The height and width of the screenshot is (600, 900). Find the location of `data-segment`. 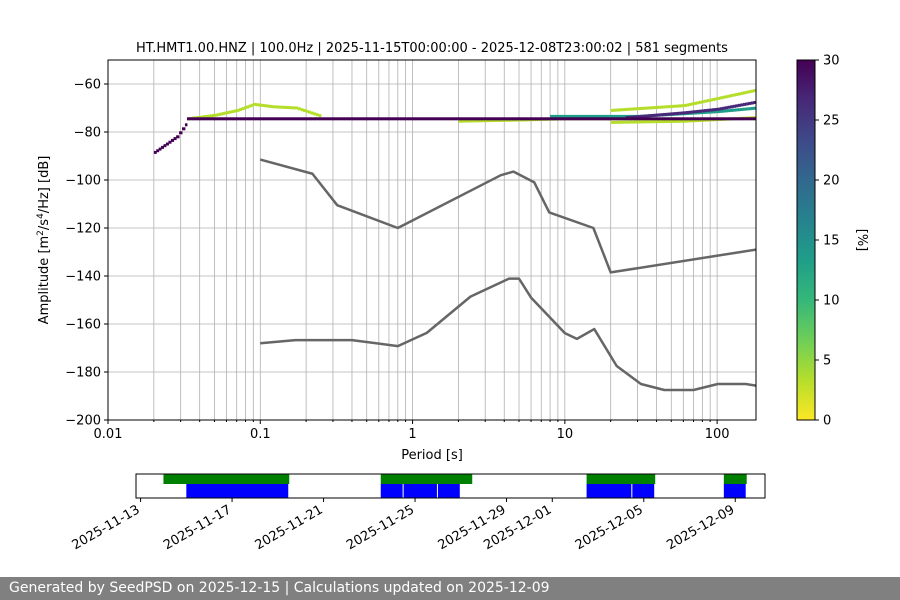

data-segment is located at coordinates (735, 479).